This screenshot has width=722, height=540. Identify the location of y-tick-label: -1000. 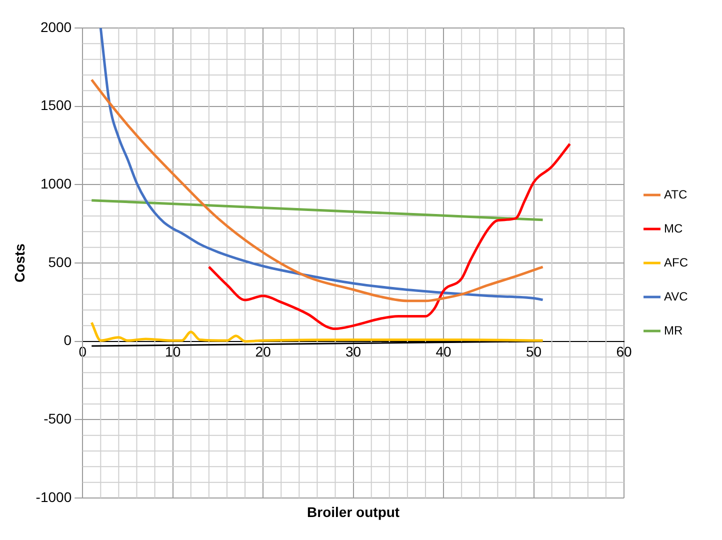
(54, 496).